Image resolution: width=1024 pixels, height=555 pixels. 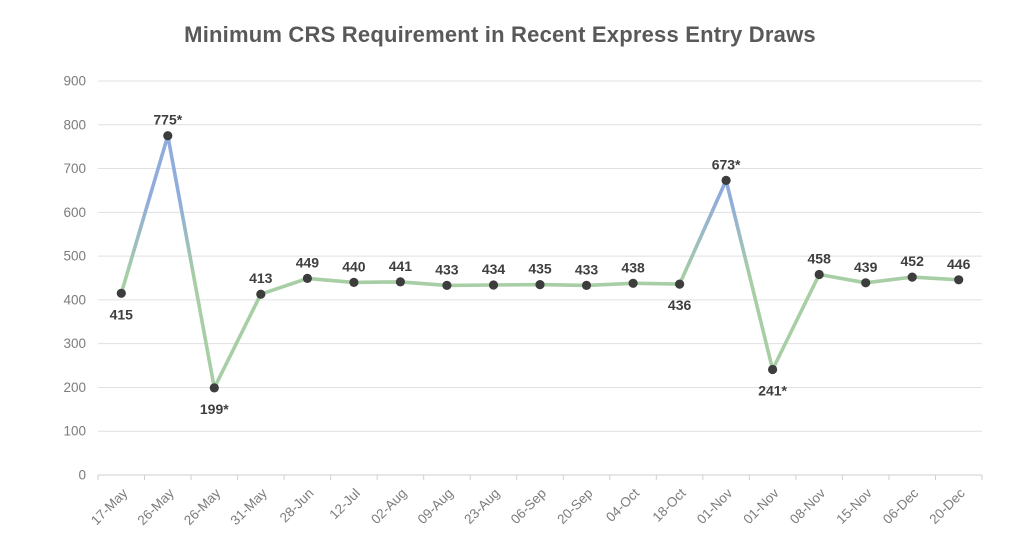 I want to click on y-tick-label-0: 0, so click(x=82, y=475).